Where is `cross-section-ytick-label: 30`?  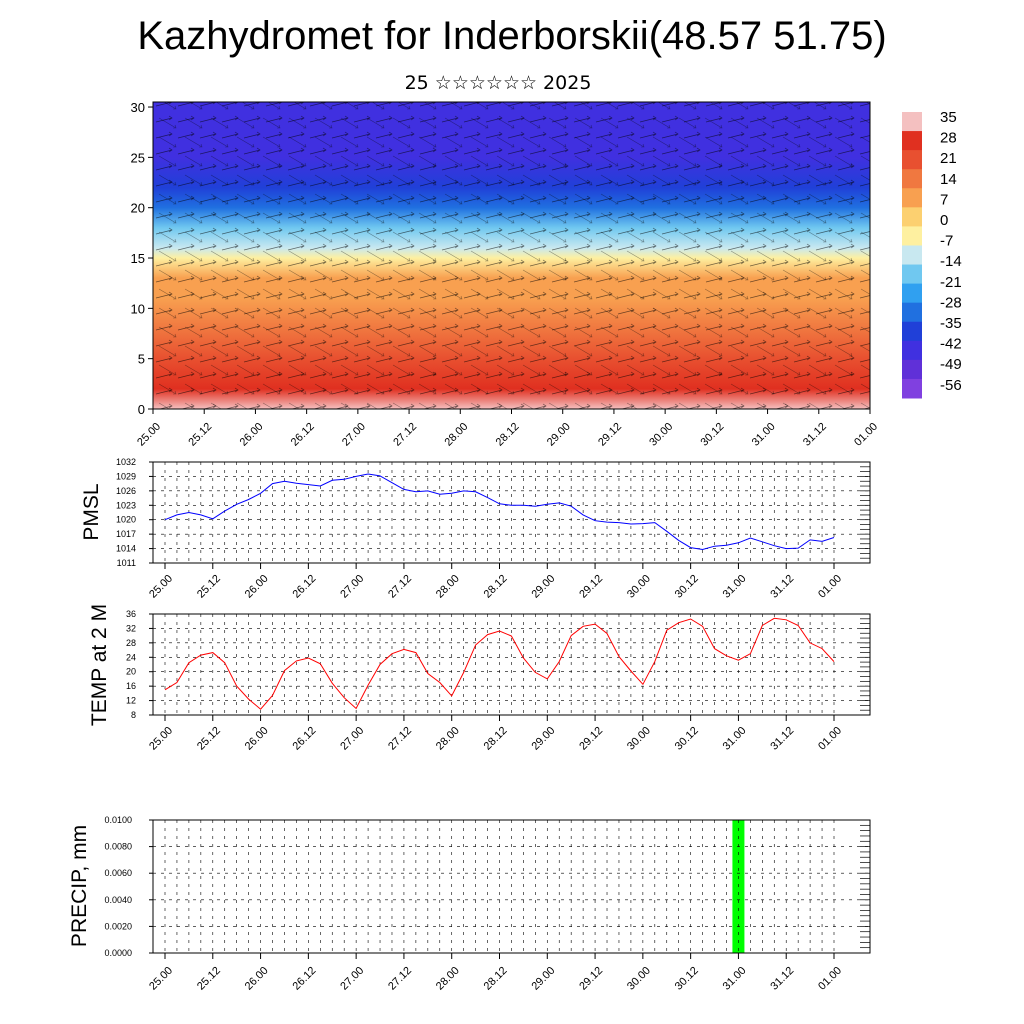
cross-section-ytick-label: 30 is located at coordinates (138, 107).